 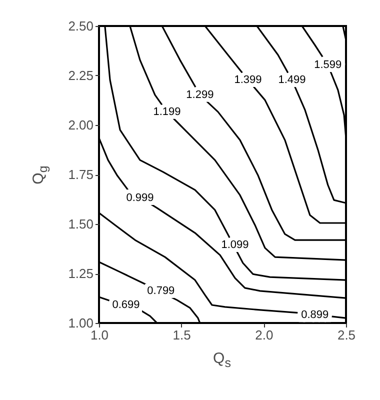 I want to click on annotation: 1.199, so click(x=167, y=112).